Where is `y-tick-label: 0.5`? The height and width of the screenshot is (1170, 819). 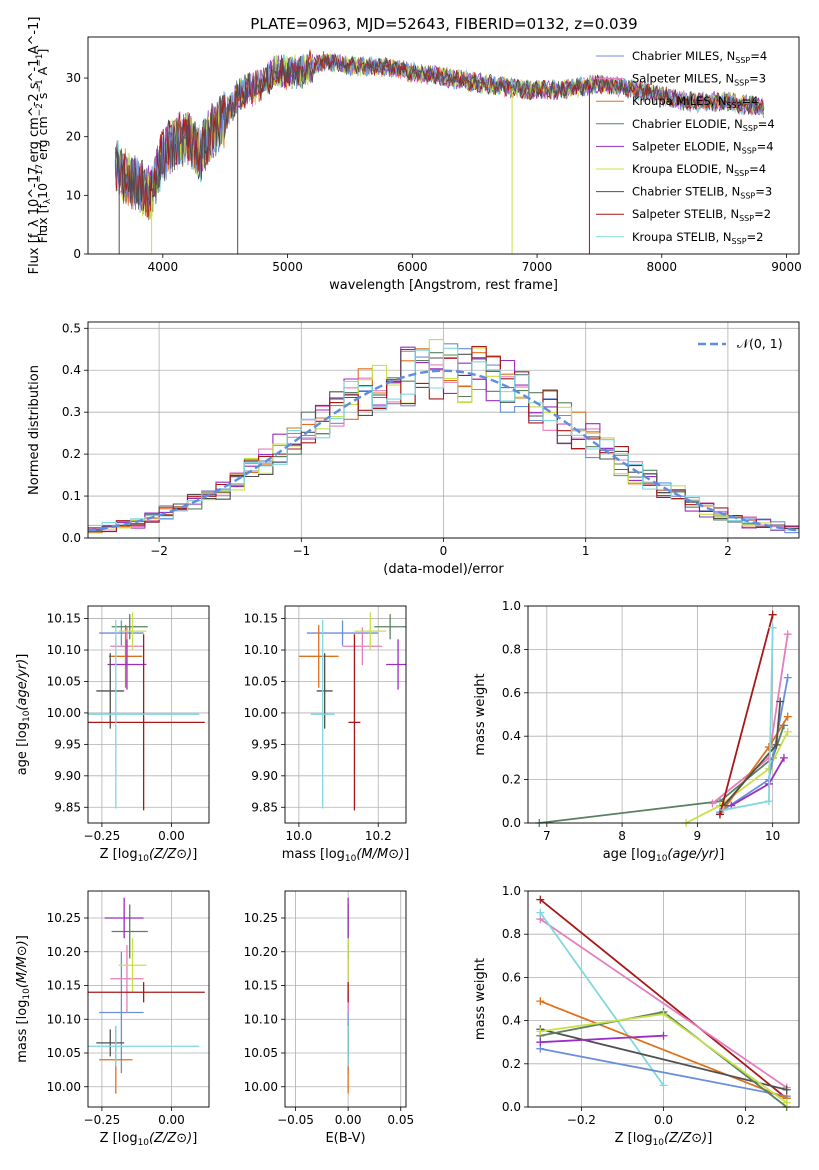
y-tick-label: 0.5 is located at coordinates (71, 328).